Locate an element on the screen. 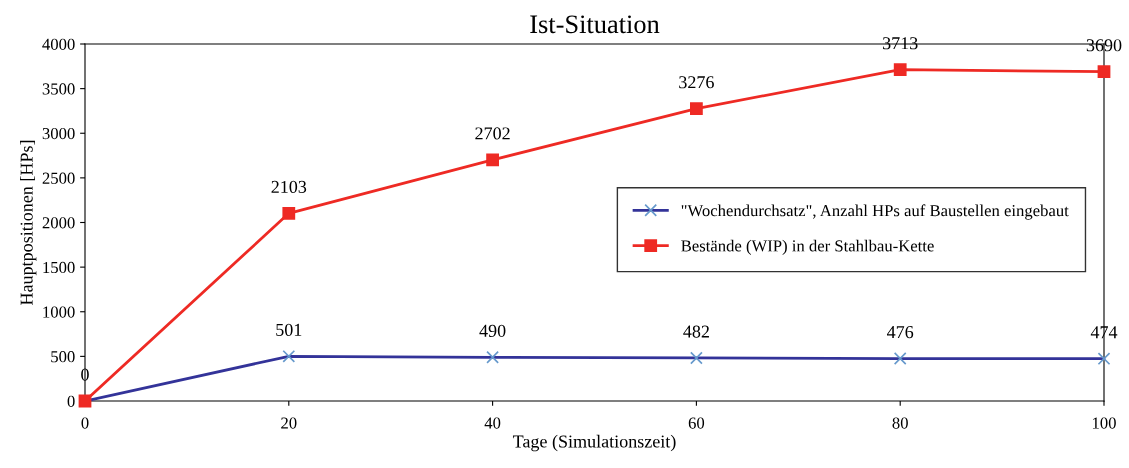 Image resolution: width=1129 pixels, height=468 pixels. legend-label: Bestände (WIP) in der Stahlbau-Kette is located at coordinates (807, 247).